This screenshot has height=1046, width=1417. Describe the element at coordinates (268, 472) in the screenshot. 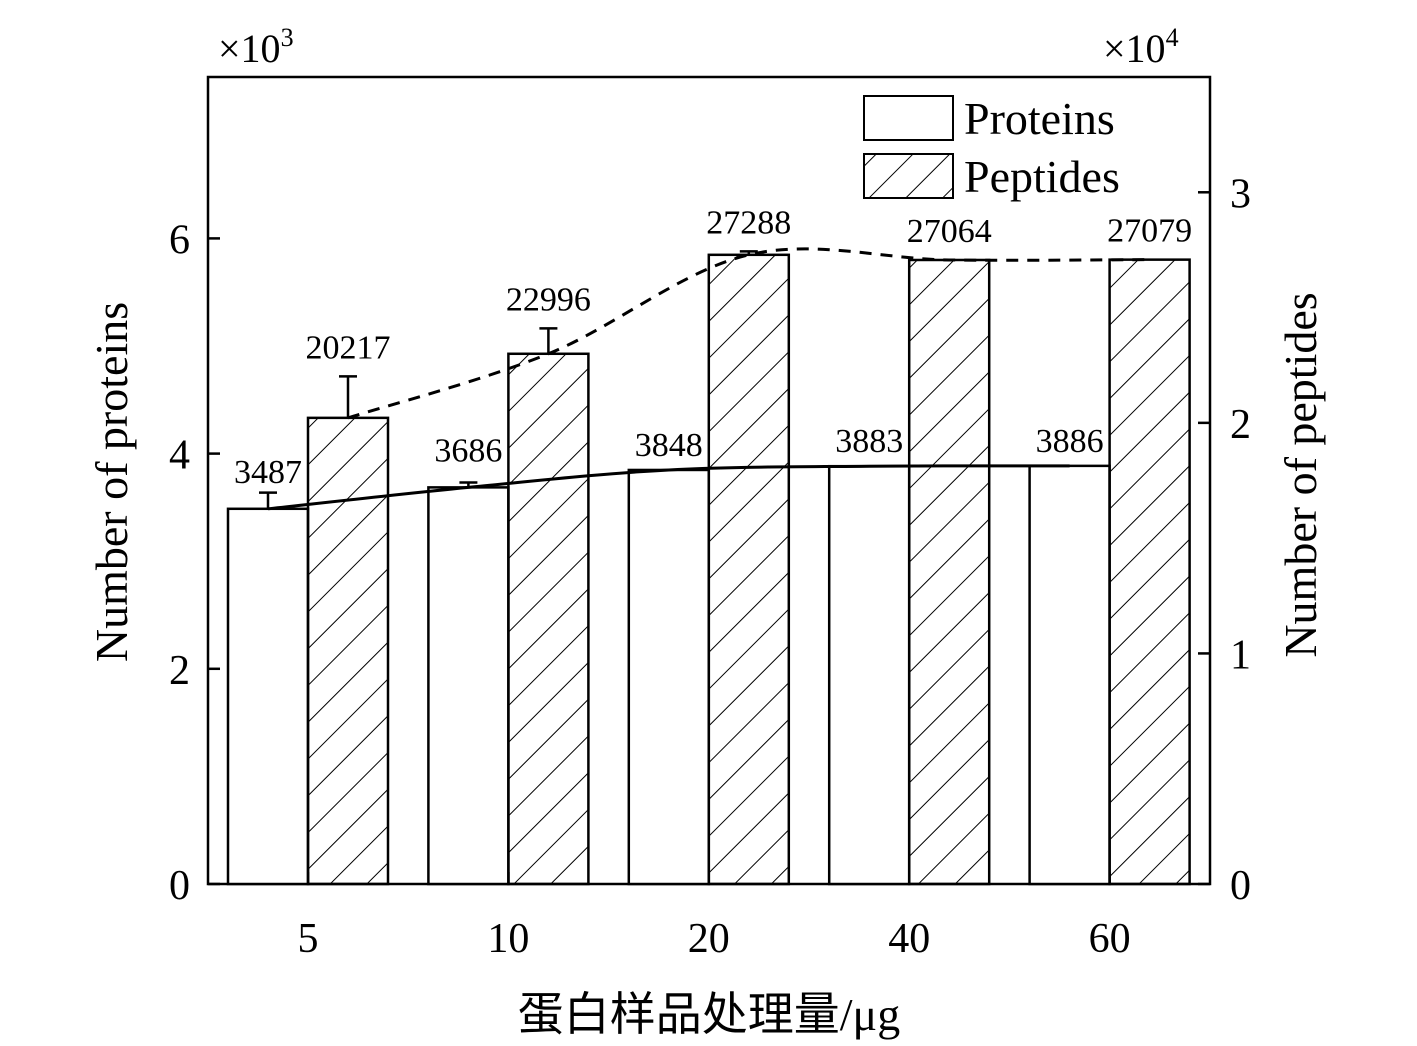

I see `value-label-proteins: 3487` at that location.